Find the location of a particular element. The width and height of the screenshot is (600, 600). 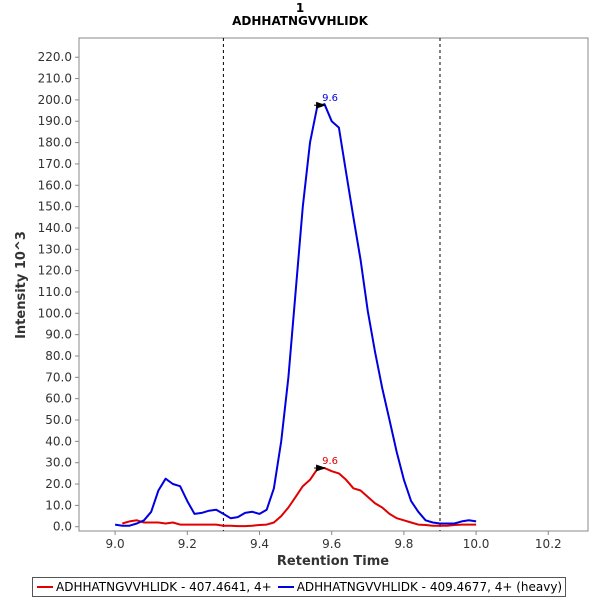

y-tick-label: 220.0 is located at coordinates (55, 57).